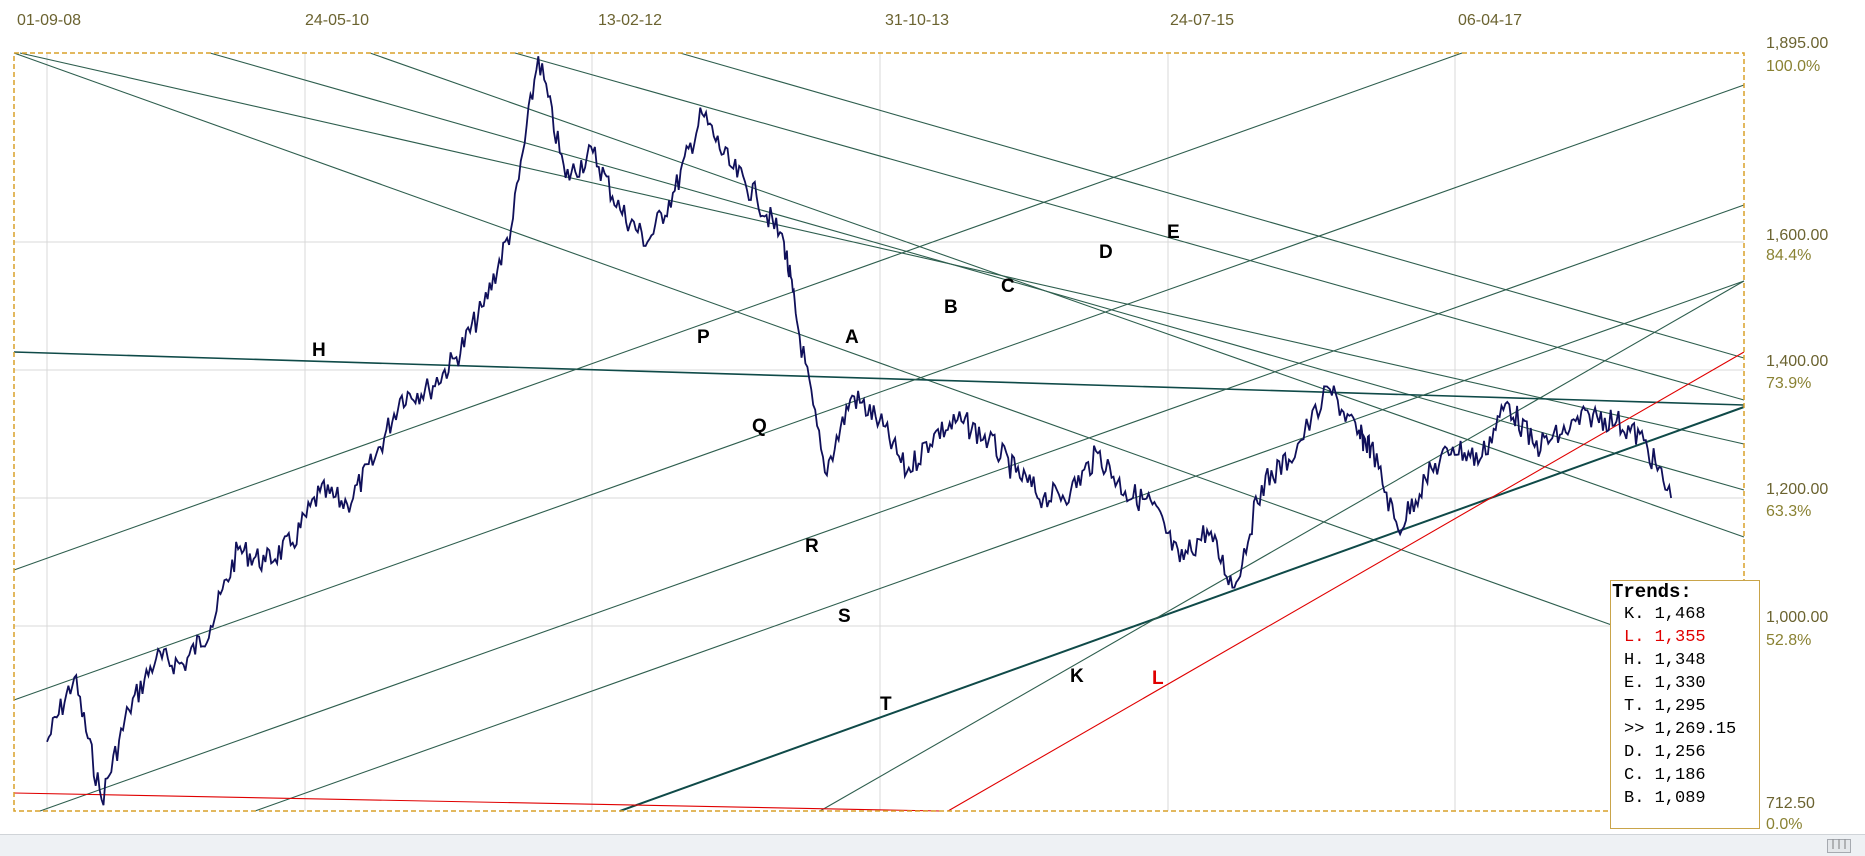  I want to click on y-percent-label: 52.8%, so click(1788, 640).